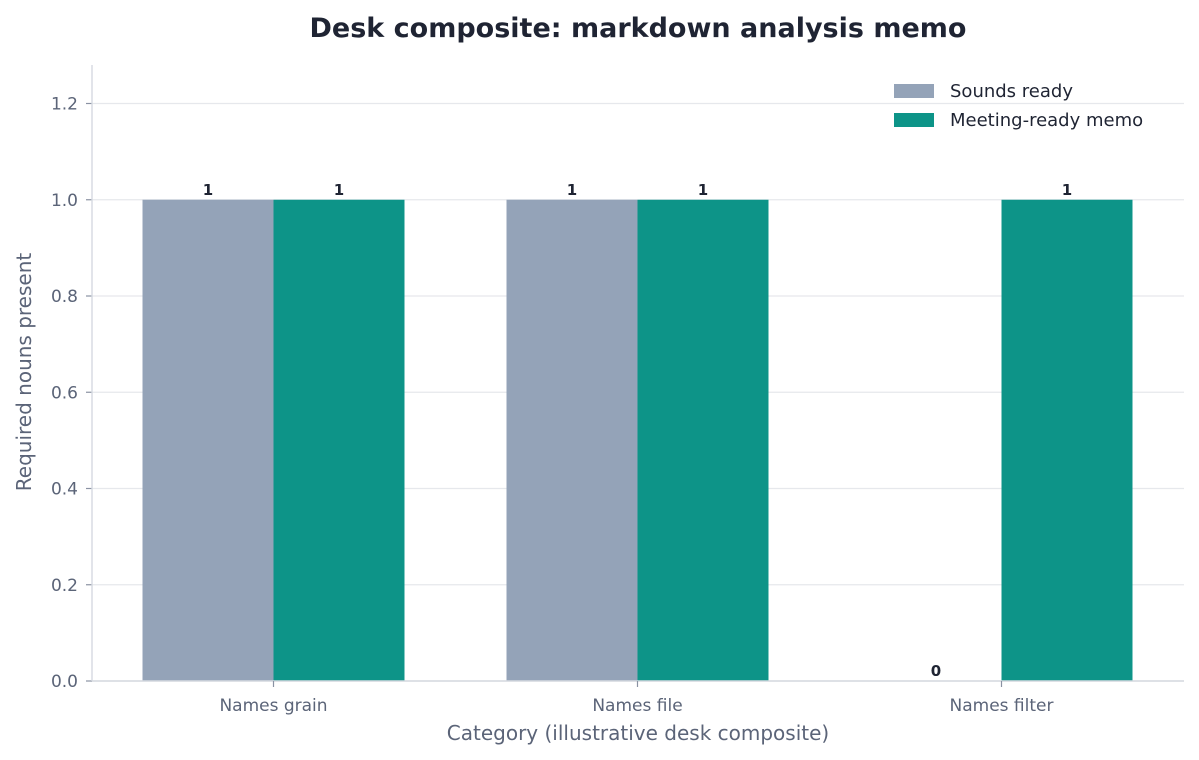  I want to click on y-axis-label: Required nouns present, so click(24, 372).